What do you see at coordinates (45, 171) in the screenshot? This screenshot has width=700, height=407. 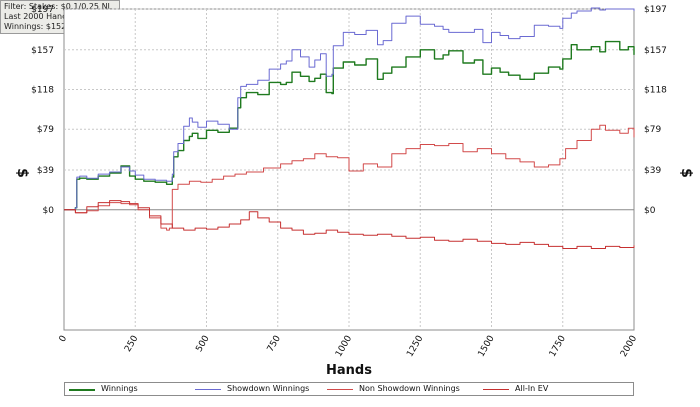 I see `y-tick-label-left: $39` at bounding box center [45, 171].